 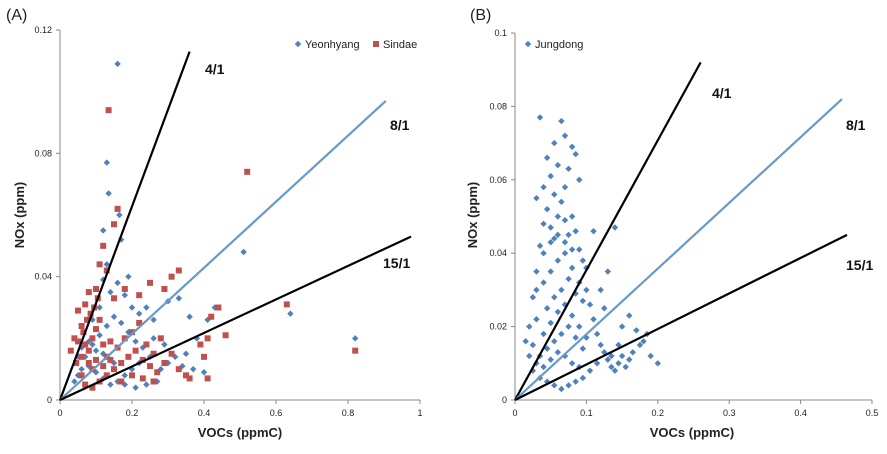 What do you see at coordinates (59, 413) in the screenshot?
I see `x-tick-label: 0` at bounding box center [59, 413].